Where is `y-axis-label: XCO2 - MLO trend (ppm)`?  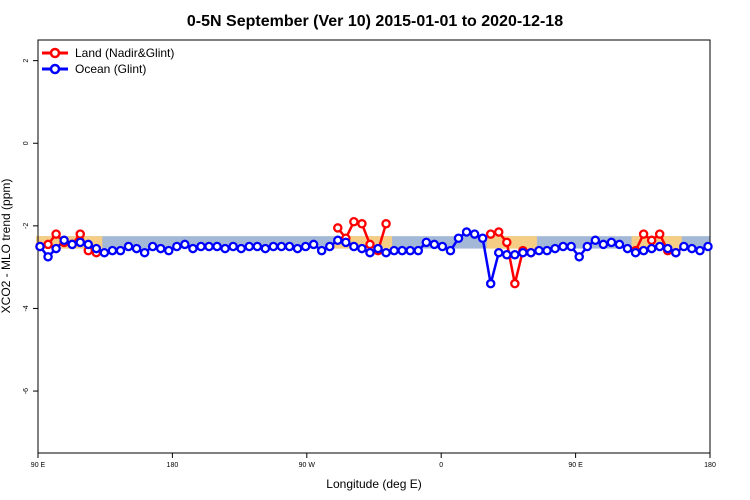 y-axis-label: XCO2 - MLO trend (ppm) is located at coordinates (6, 246).